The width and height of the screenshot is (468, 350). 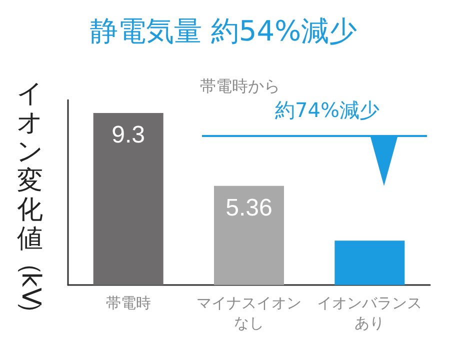 I want to click on x-tick-label: マイナスイオンなし, so click(x=249, y=313).